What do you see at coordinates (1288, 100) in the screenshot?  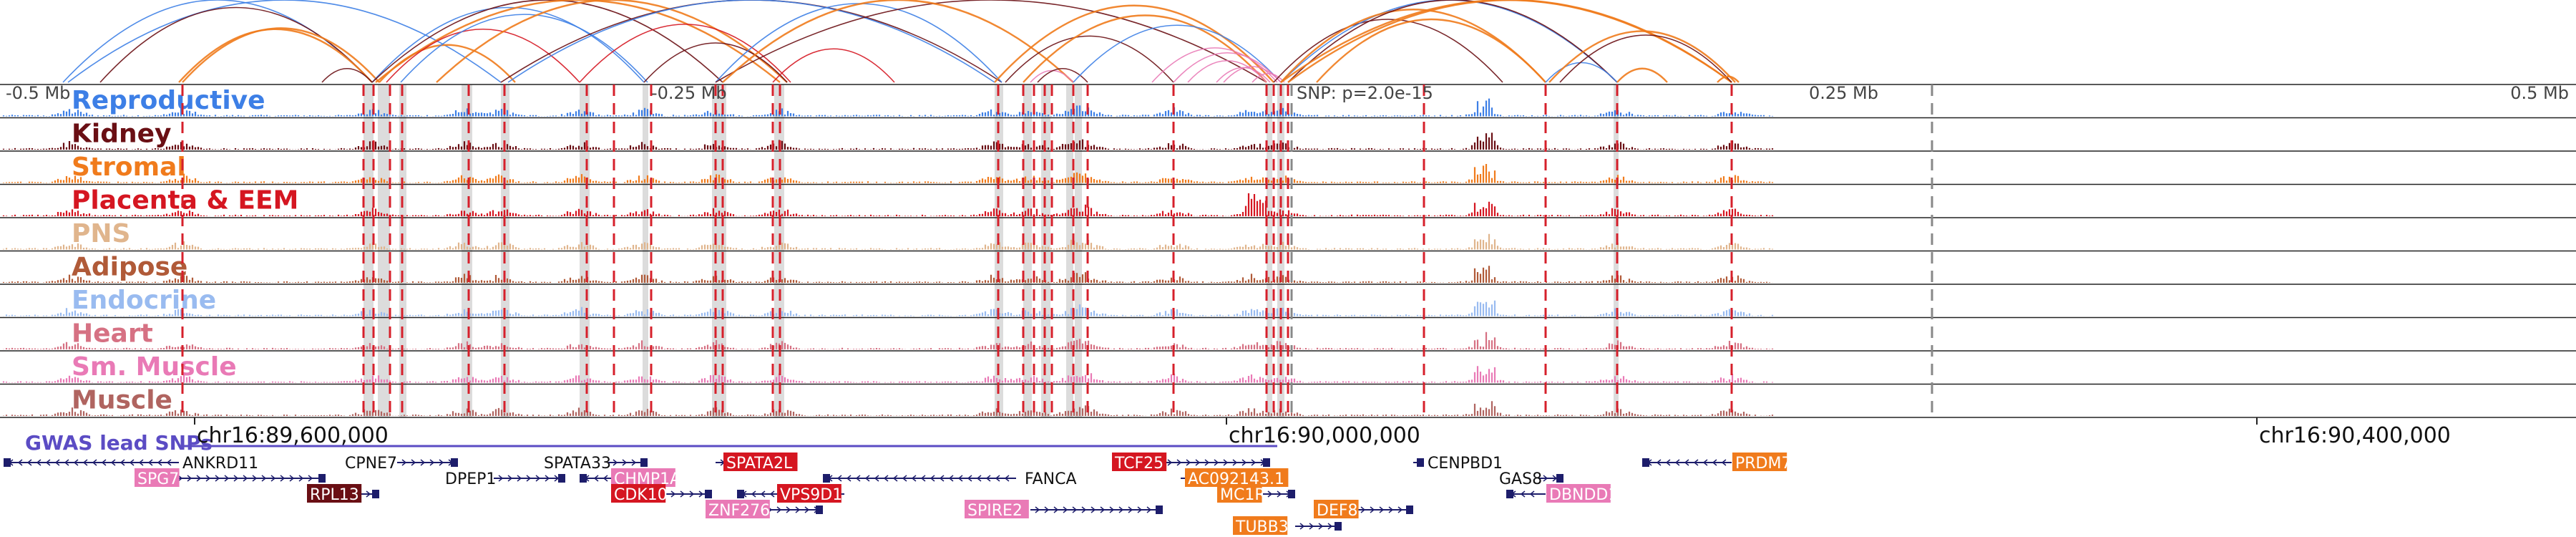 I see `track-reproductive: Reproductive` at bounding box center [1288, 100].